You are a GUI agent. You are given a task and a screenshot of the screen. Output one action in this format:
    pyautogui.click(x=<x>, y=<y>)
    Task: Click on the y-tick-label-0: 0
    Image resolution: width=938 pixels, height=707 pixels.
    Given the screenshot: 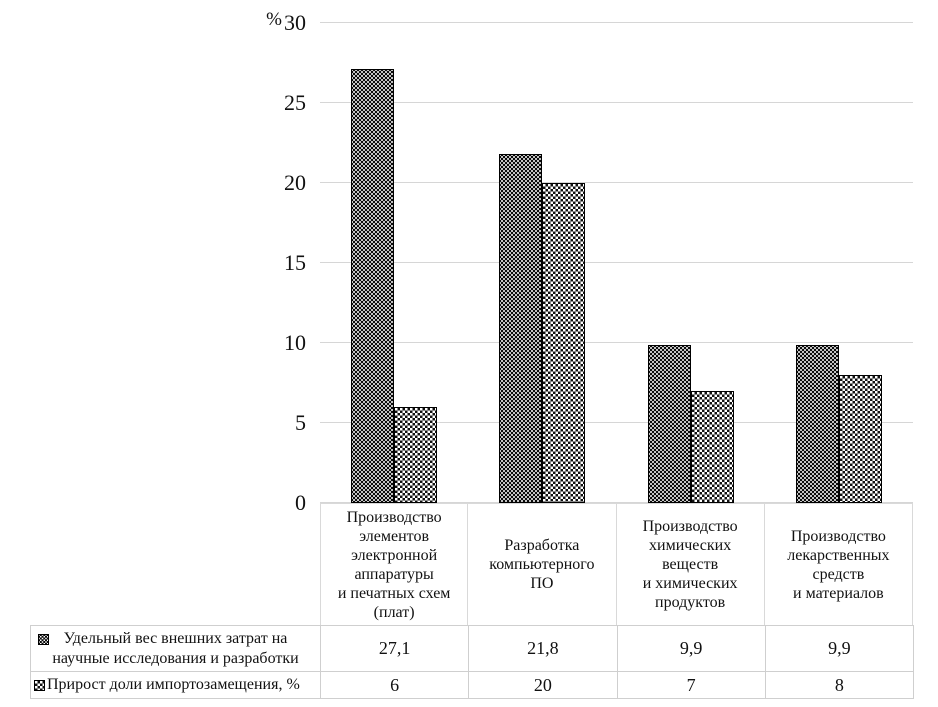 What is the action you would take?
    pyautogui.click(x=300, y=502)
    